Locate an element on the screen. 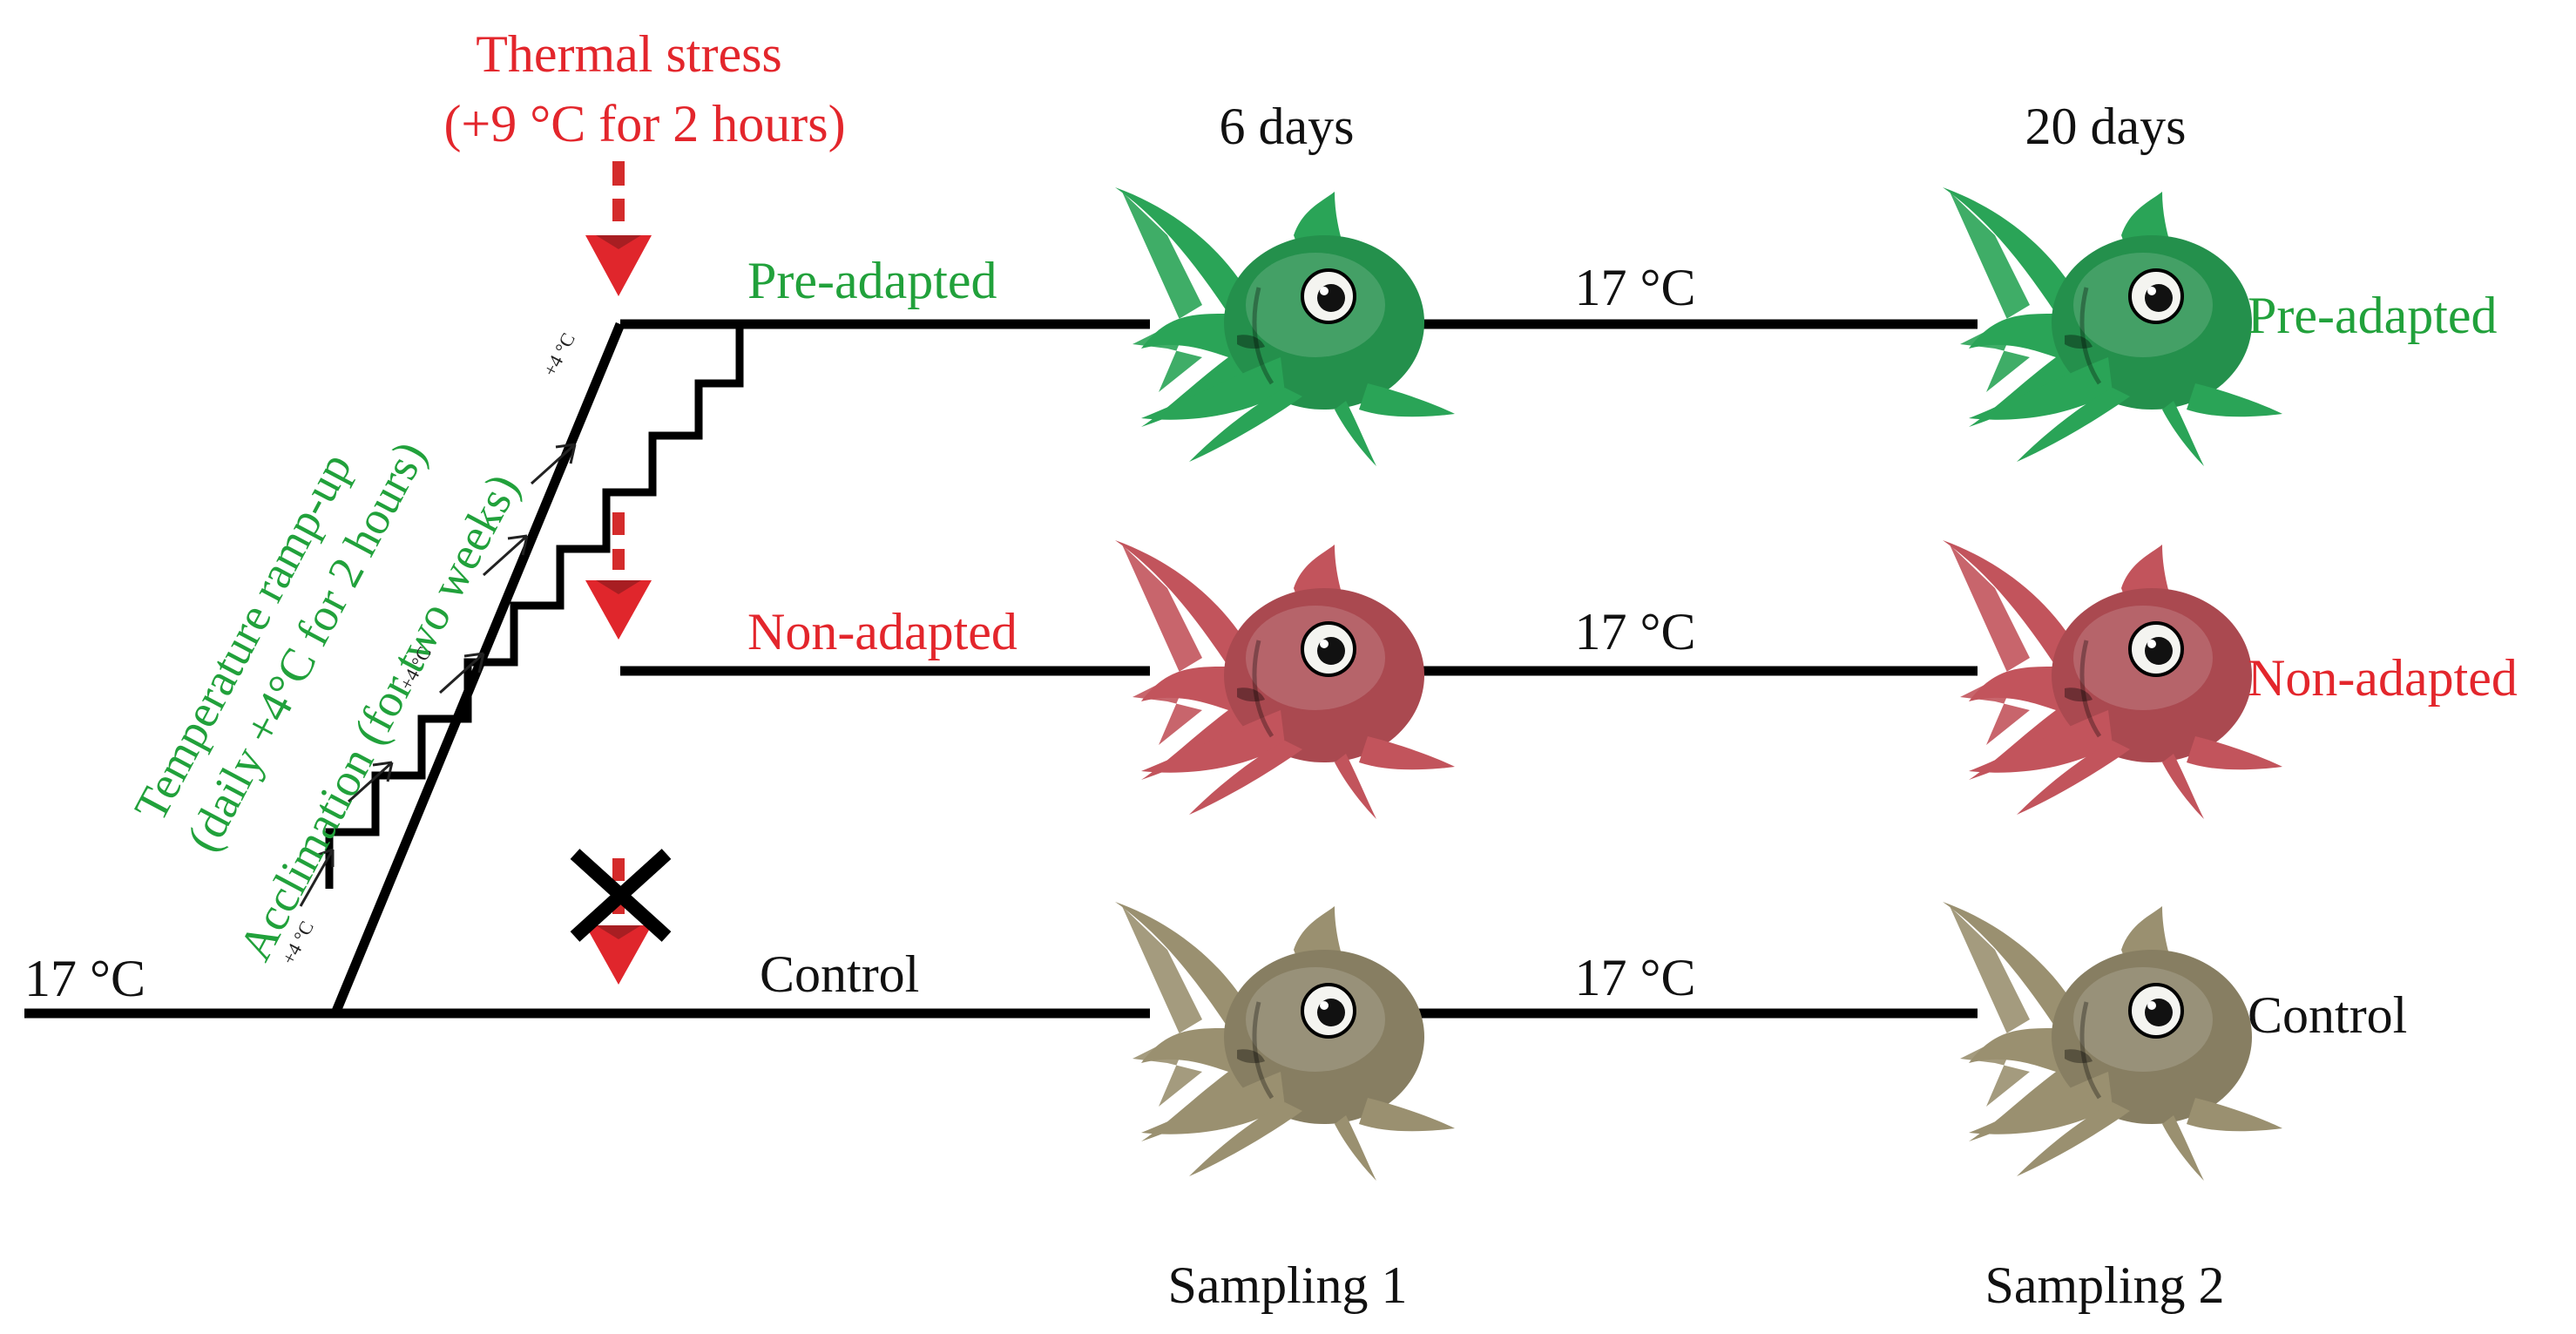 This screenshot has width=2576, height=1334. step-arrows is located at coordinates (438, 675).